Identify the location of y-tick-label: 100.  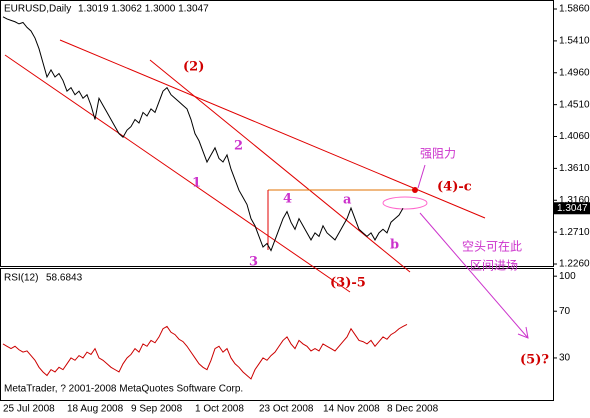
(567, 276).